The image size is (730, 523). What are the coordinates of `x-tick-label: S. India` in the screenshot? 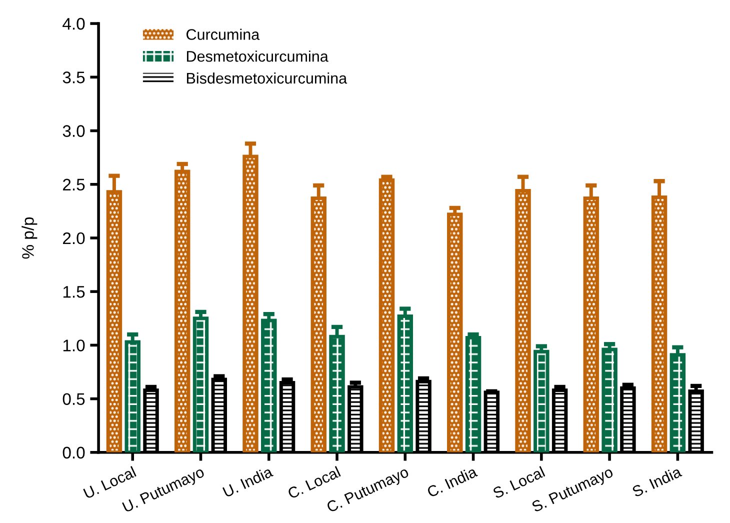 It's located at (656, 482).